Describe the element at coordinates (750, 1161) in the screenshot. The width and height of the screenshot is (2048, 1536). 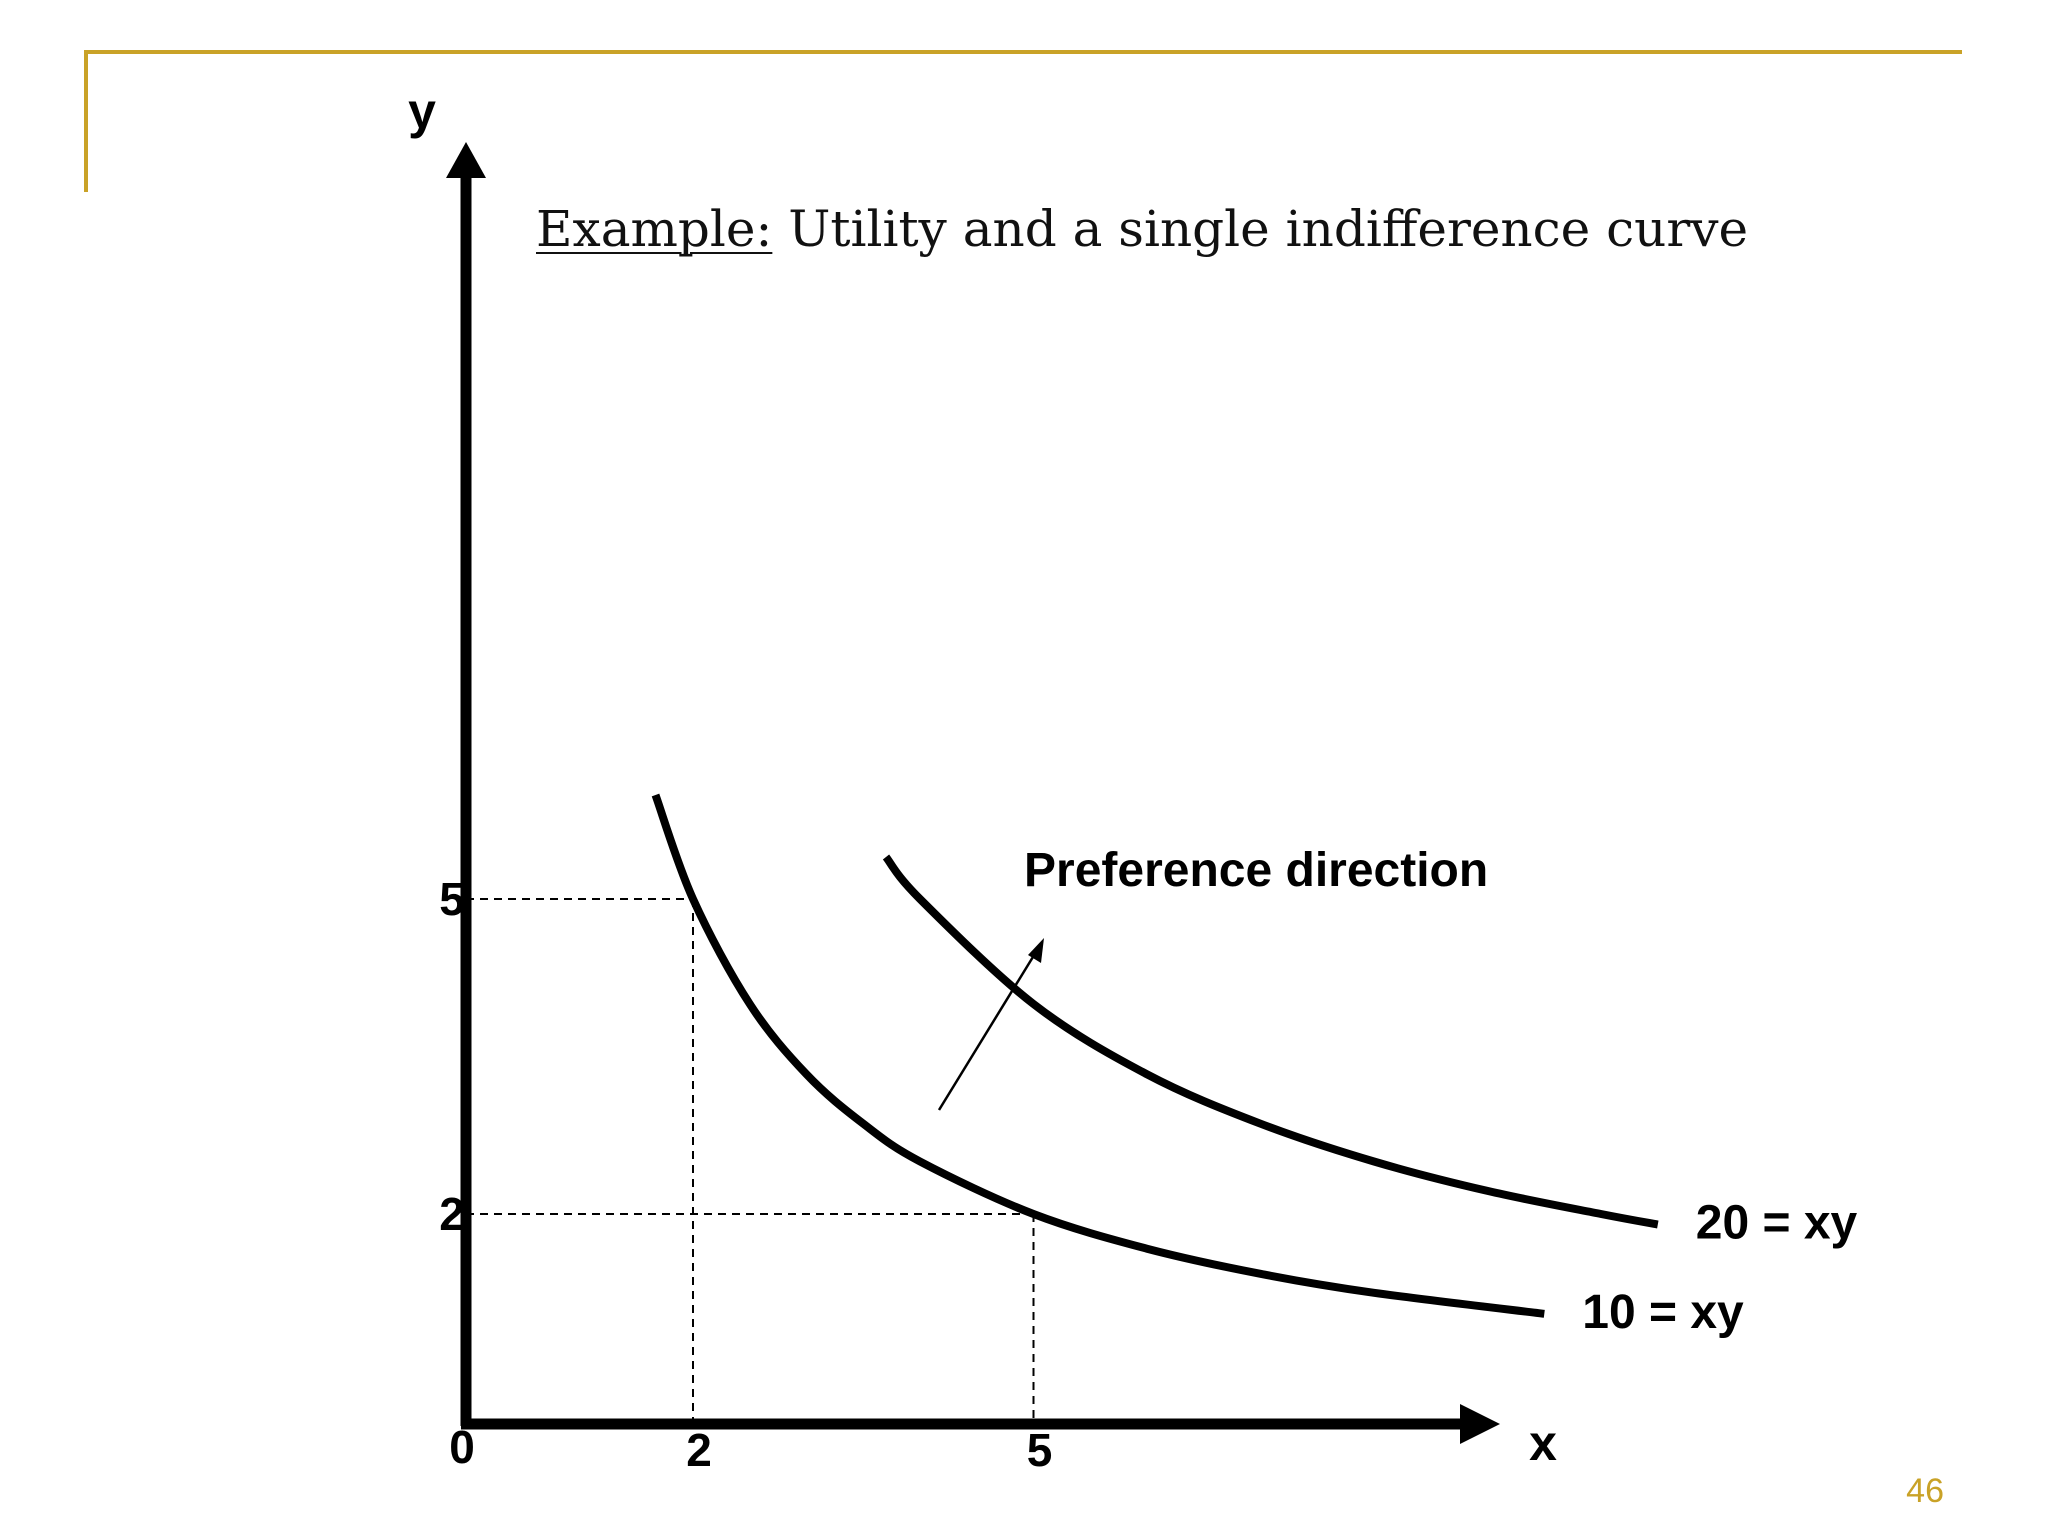
I see `reference-lines` at that location.